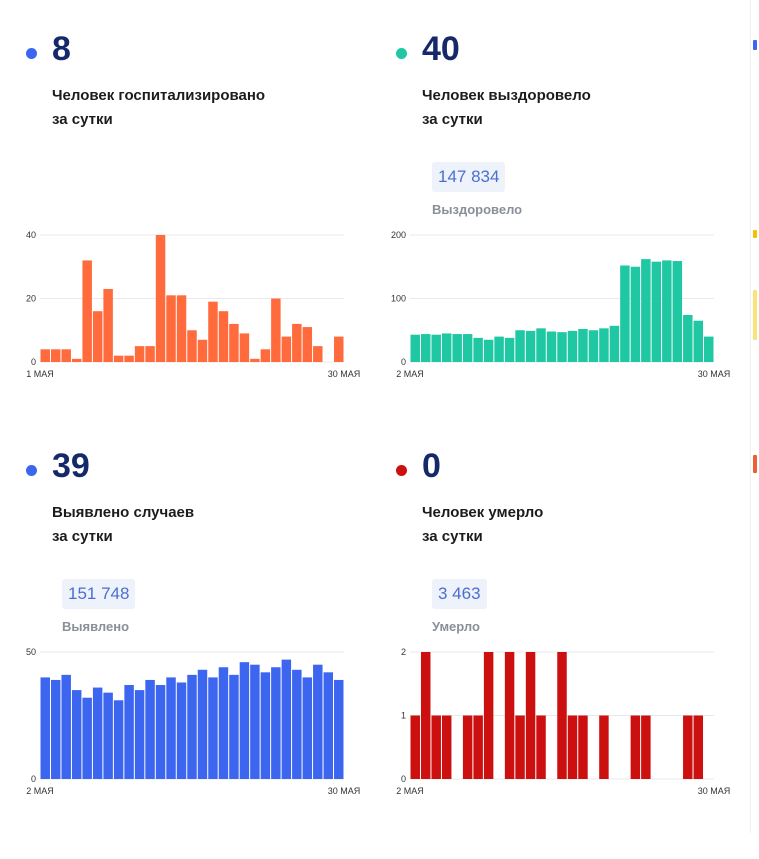 This screenshot has width=759, height=859. What do you see at coordinates (202, 108) in the screenshot?
I see `hospitalized-label: Человек госпитализировано за сутки` at bounding box center [202, 108].